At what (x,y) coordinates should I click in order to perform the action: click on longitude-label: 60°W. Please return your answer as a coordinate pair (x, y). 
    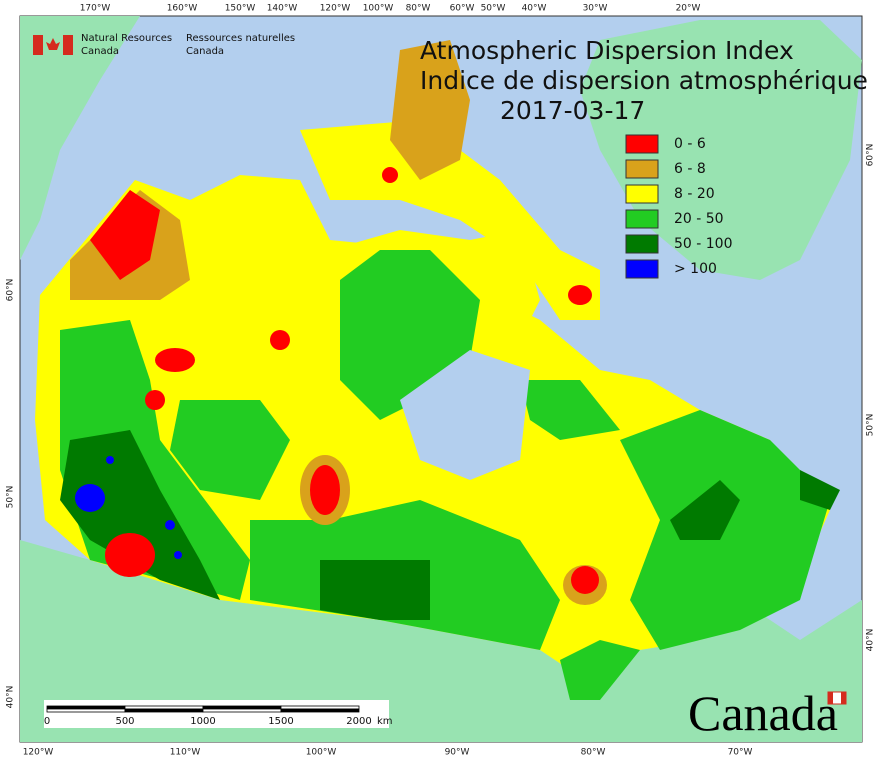
    Looking at the image, I should click on (462, 9).